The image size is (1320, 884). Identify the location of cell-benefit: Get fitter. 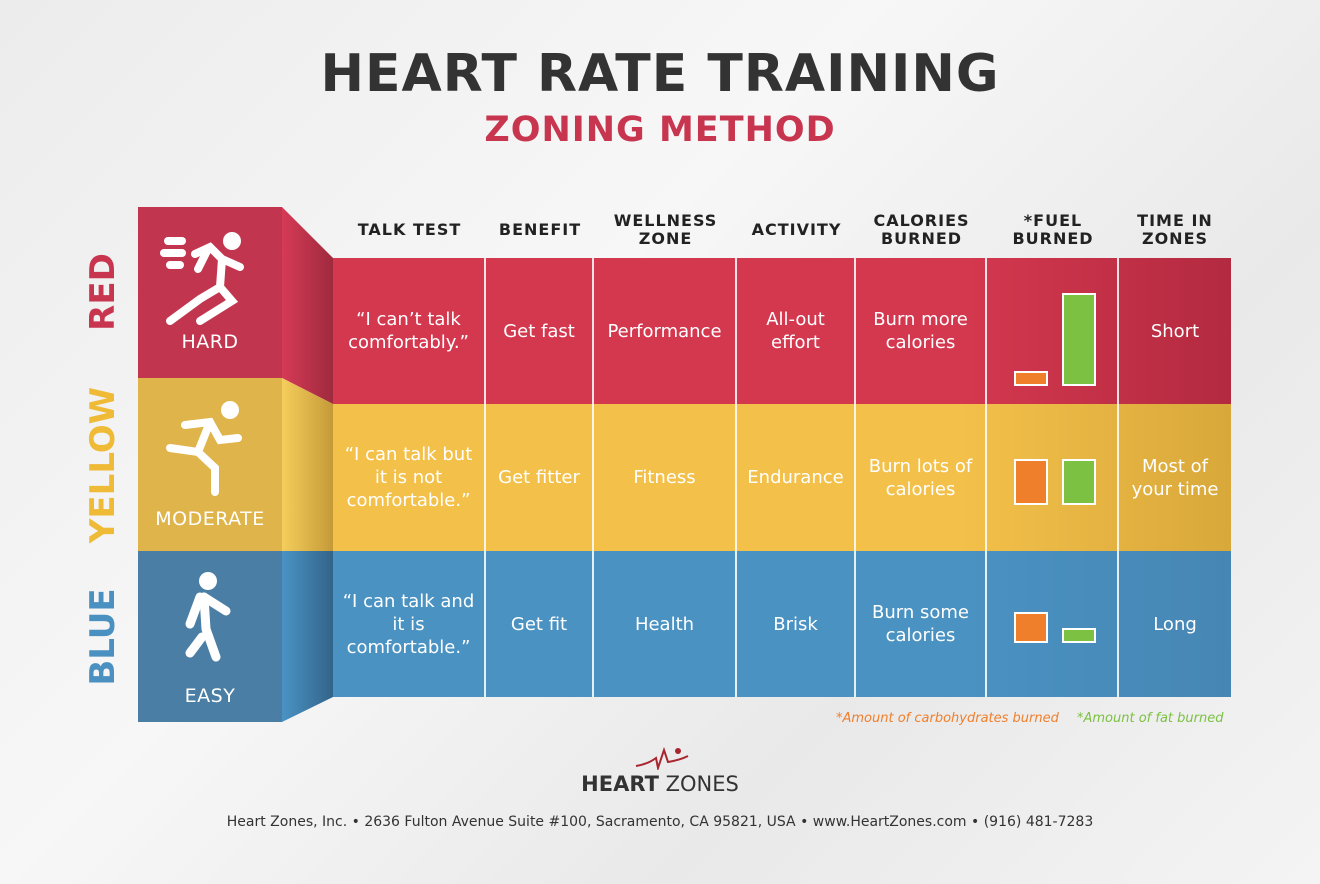
(540, 477).